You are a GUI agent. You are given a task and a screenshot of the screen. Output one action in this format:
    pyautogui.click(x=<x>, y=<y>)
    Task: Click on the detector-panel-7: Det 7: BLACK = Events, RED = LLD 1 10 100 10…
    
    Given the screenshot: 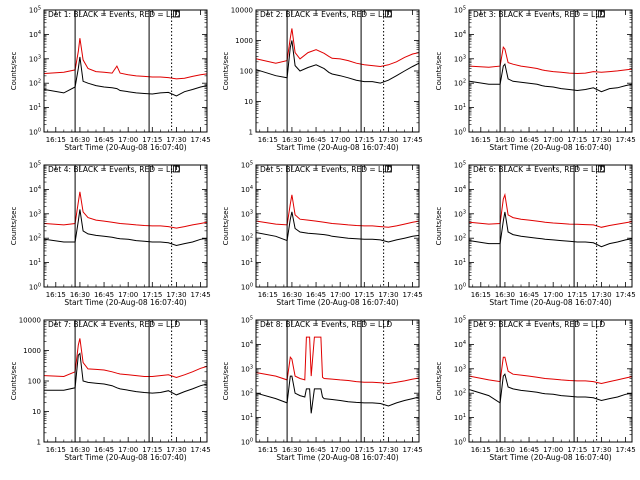 What is the action you would take?
    pyautogui.click(x=110, y=390)
    